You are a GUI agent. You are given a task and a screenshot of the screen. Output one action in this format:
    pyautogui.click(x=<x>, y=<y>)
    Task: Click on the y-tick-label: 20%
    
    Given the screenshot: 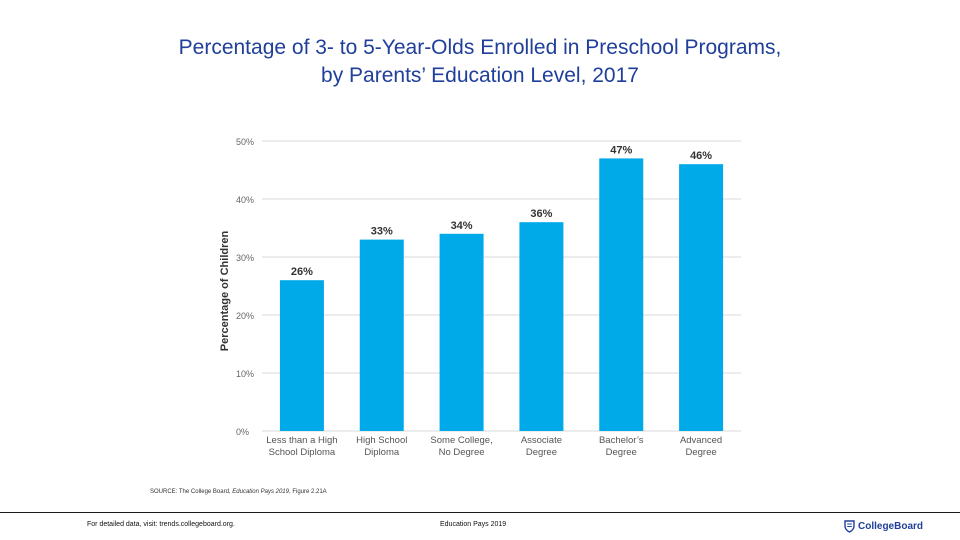 What is the action you would take?
    pyautogui.click(x=245, y=316)
    